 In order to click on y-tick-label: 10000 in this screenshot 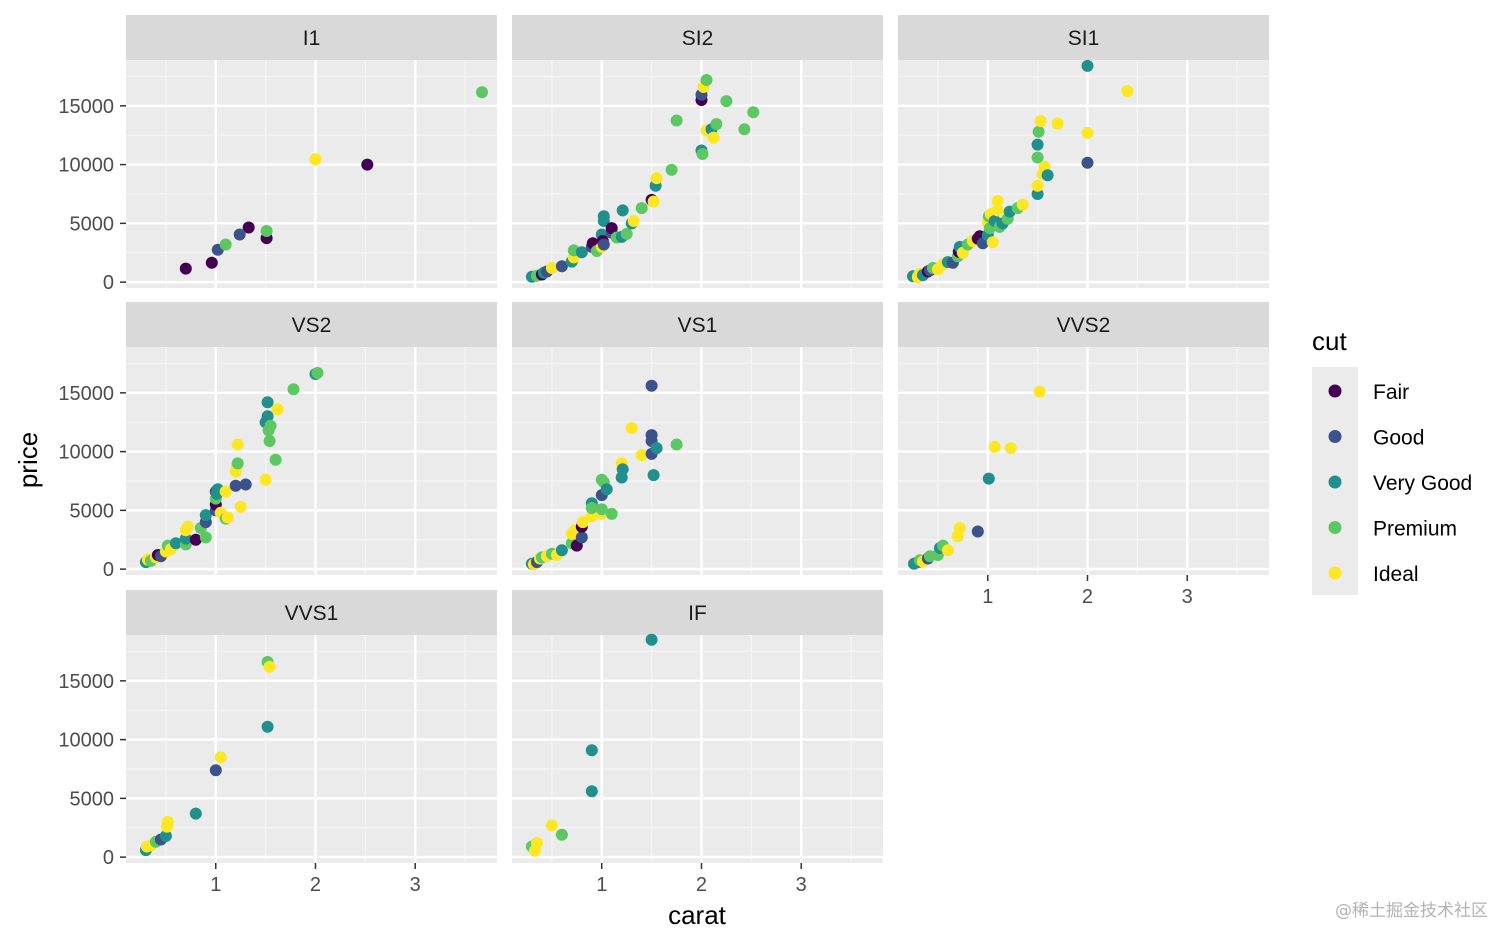, I will do `click(86, 453)`.